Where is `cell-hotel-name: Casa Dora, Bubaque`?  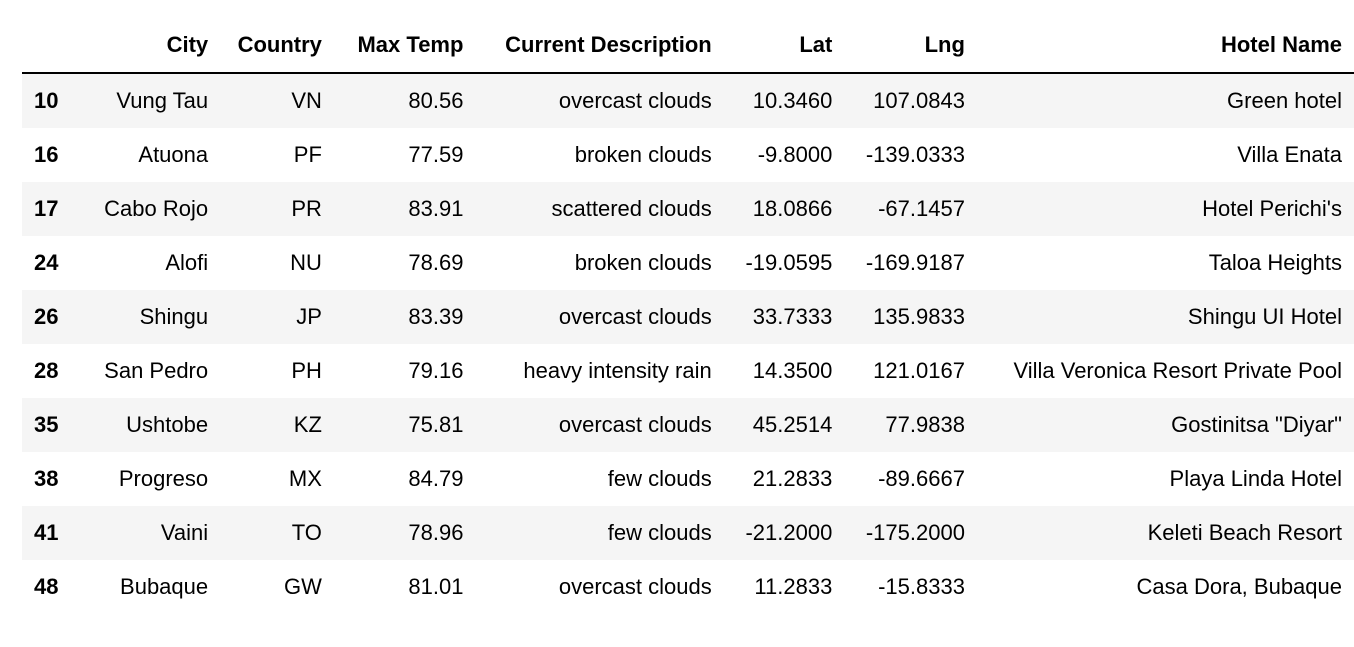 cell-hotel-name: Casa Dora, Bubaque is located at coordinates (1239, 586).